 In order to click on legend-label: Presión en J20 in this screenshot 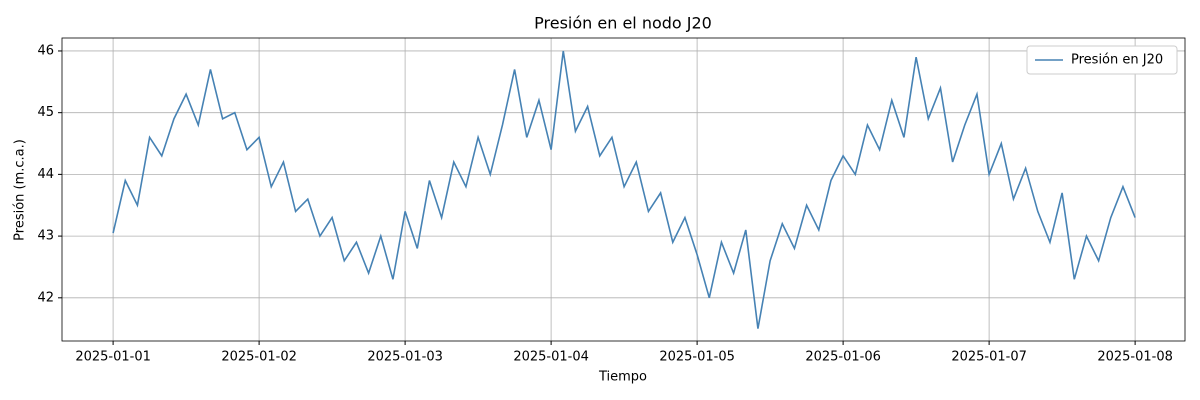, I will do `click(1117, 60)`.